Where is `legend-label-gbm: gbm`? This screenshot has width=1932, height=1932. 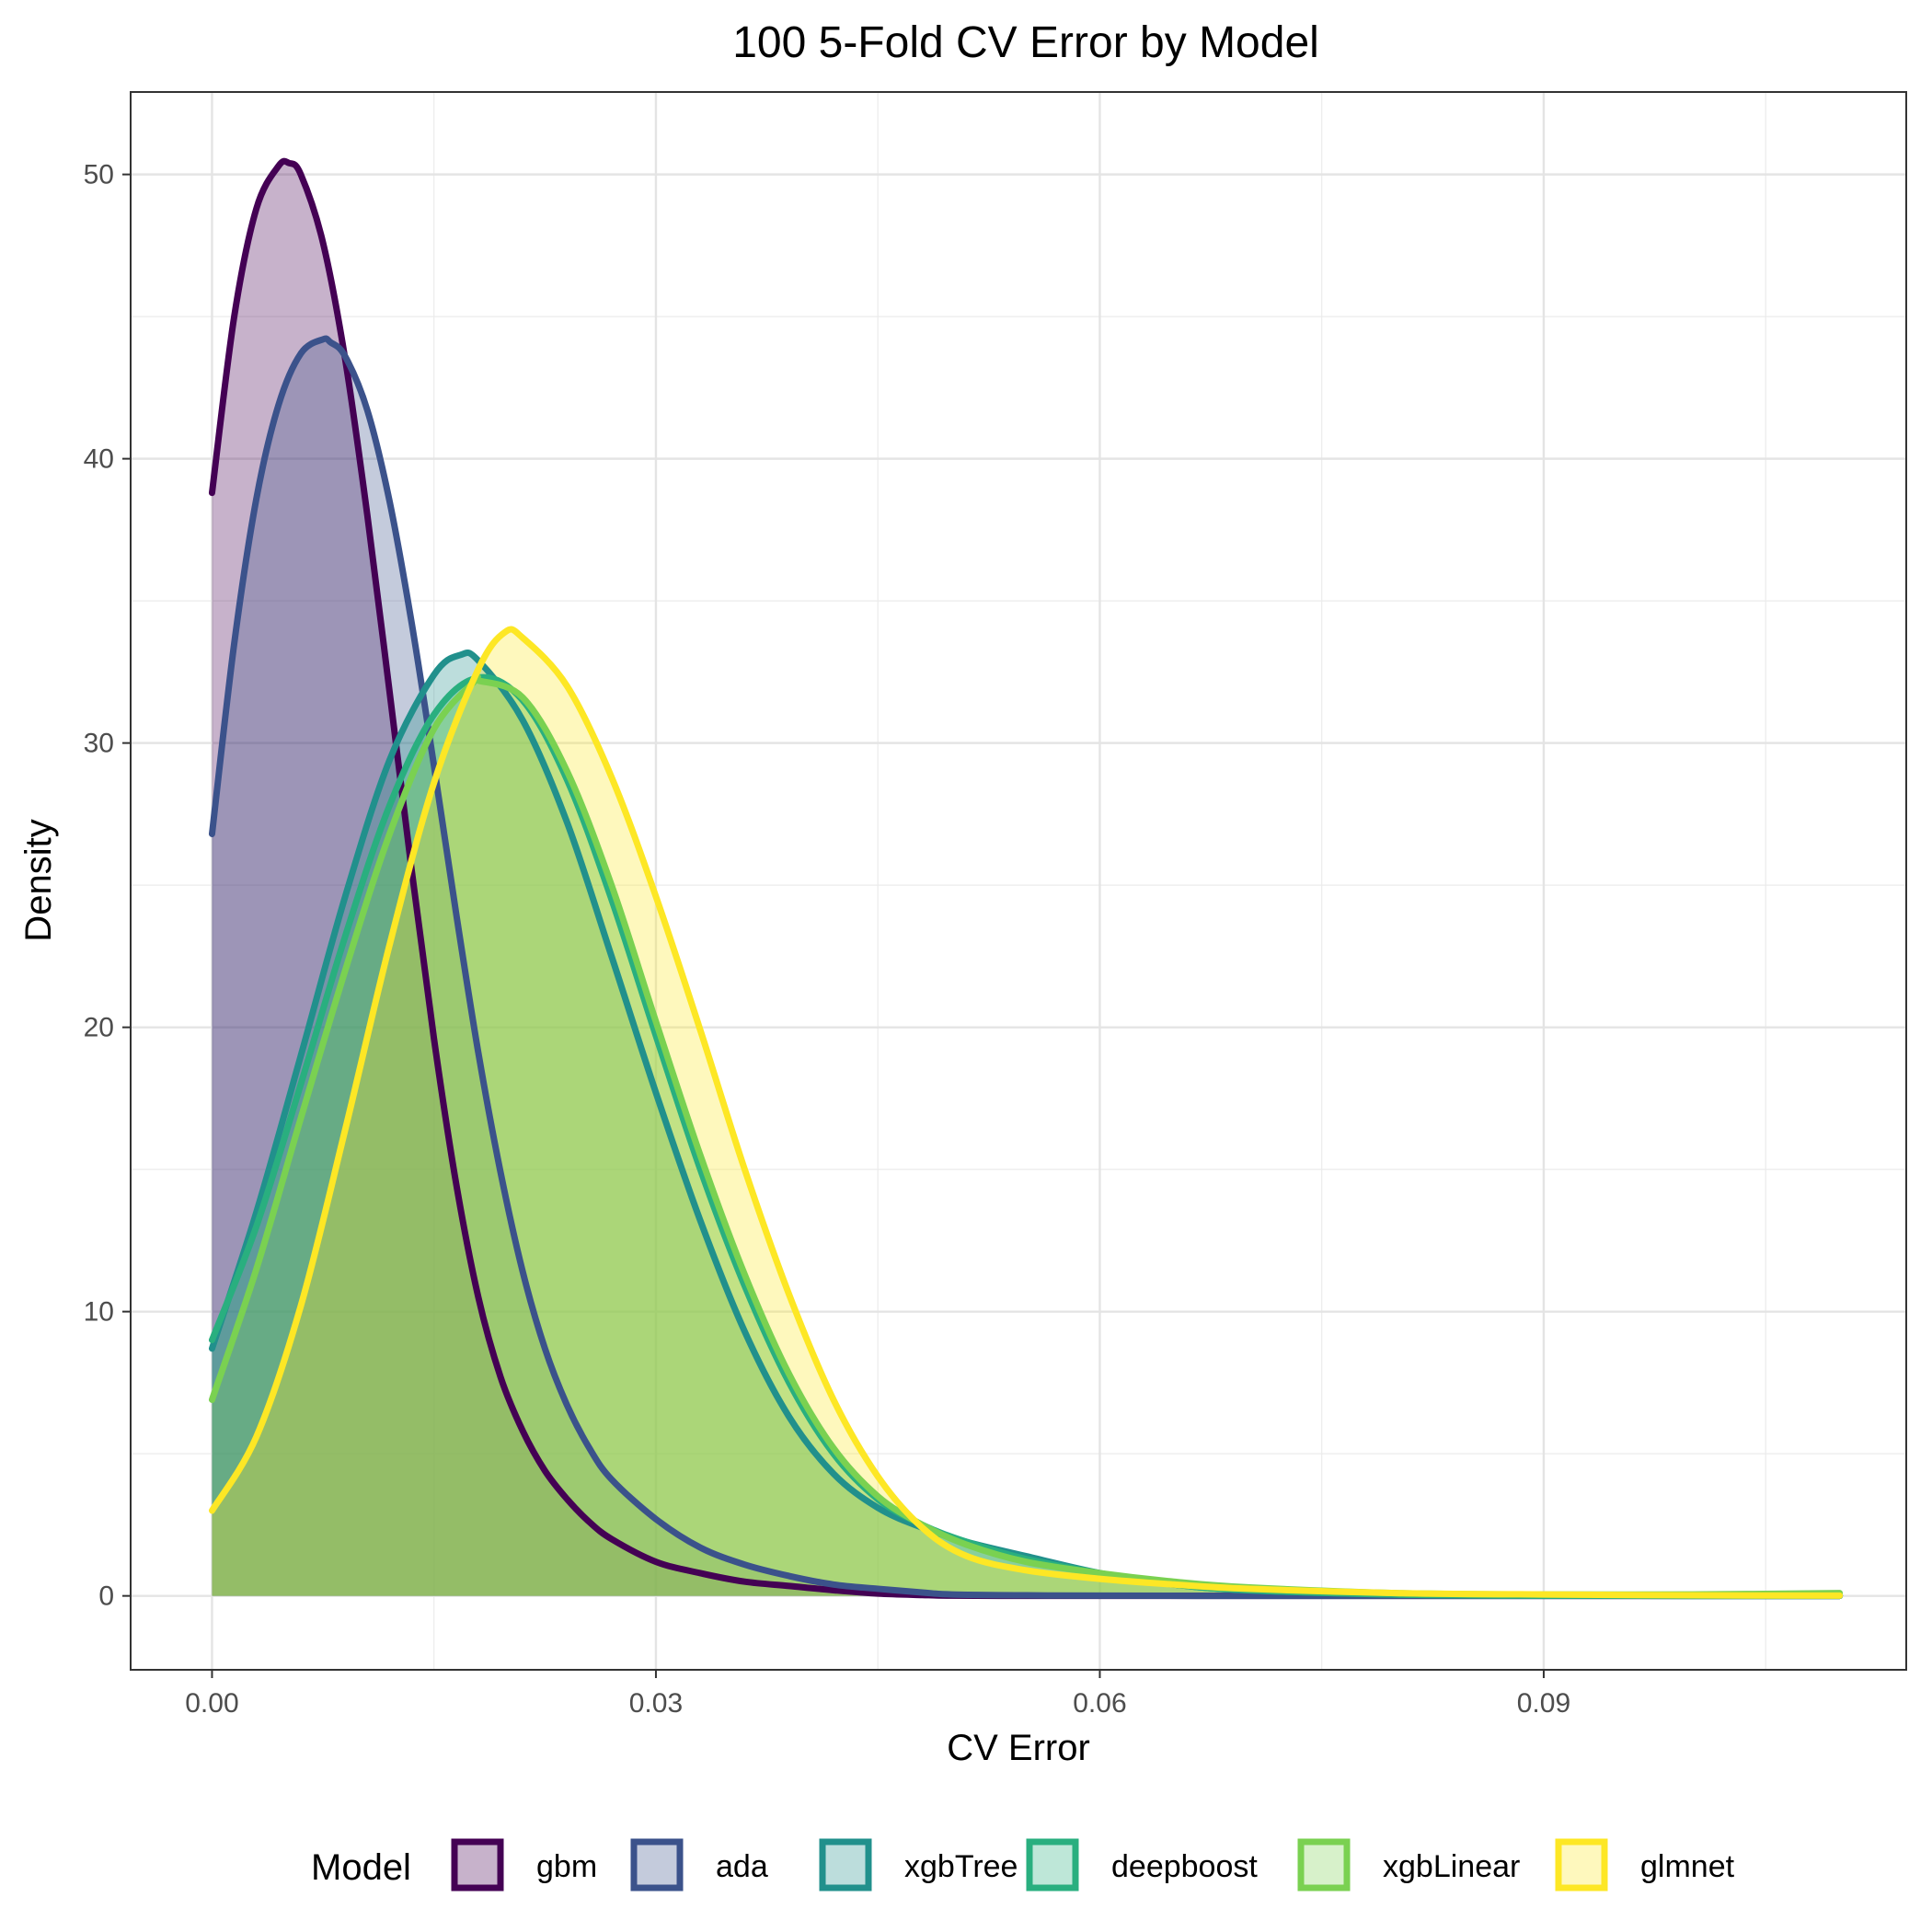
legend-label-gbm: gbm is located at coordinates (566, 1866).